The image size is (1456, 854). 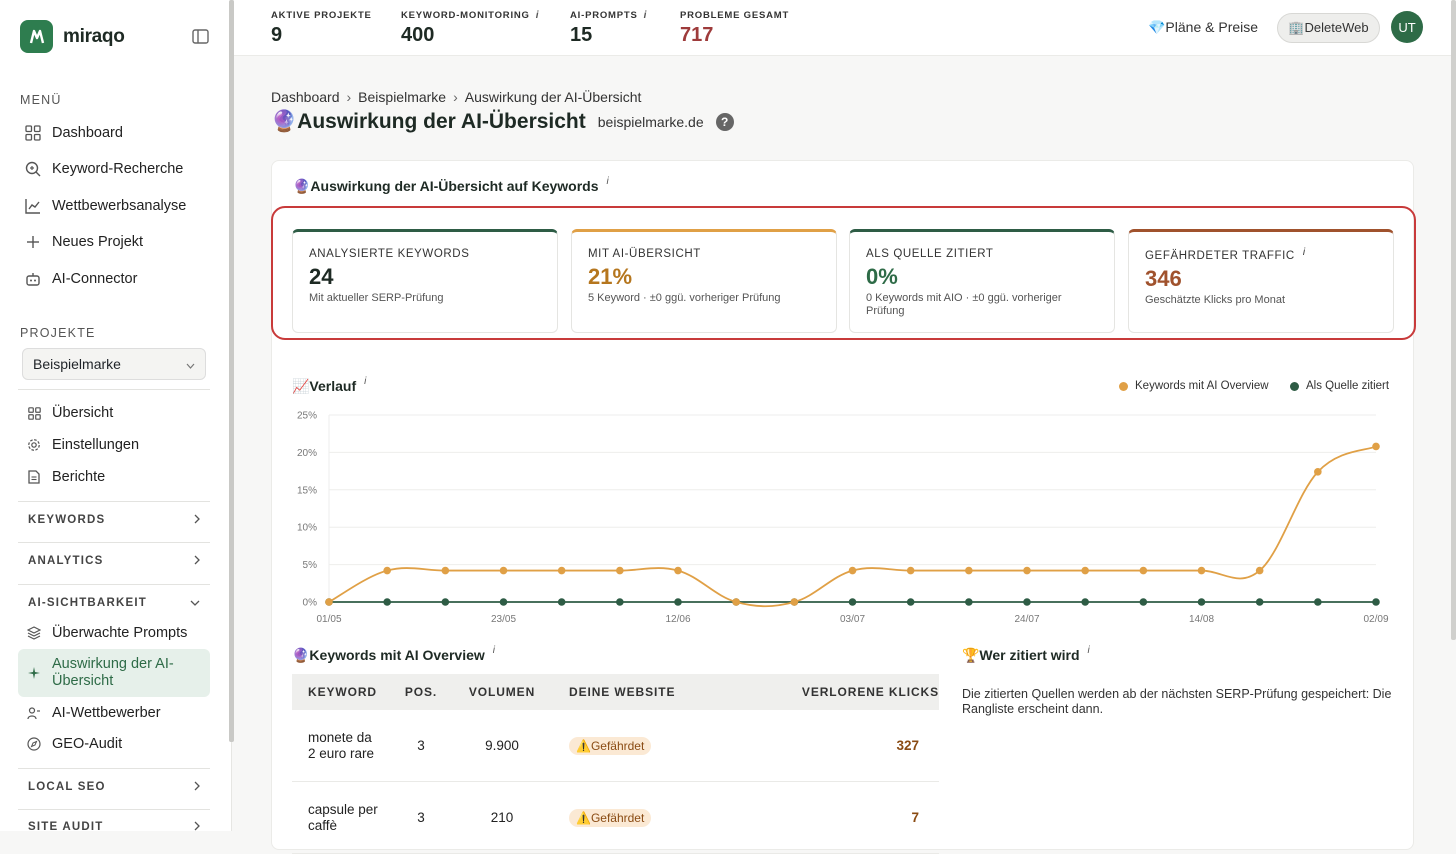 I want to click on nav-ueberwachte-prompts: Überwachte Prompts, so click(x=114, y=633).